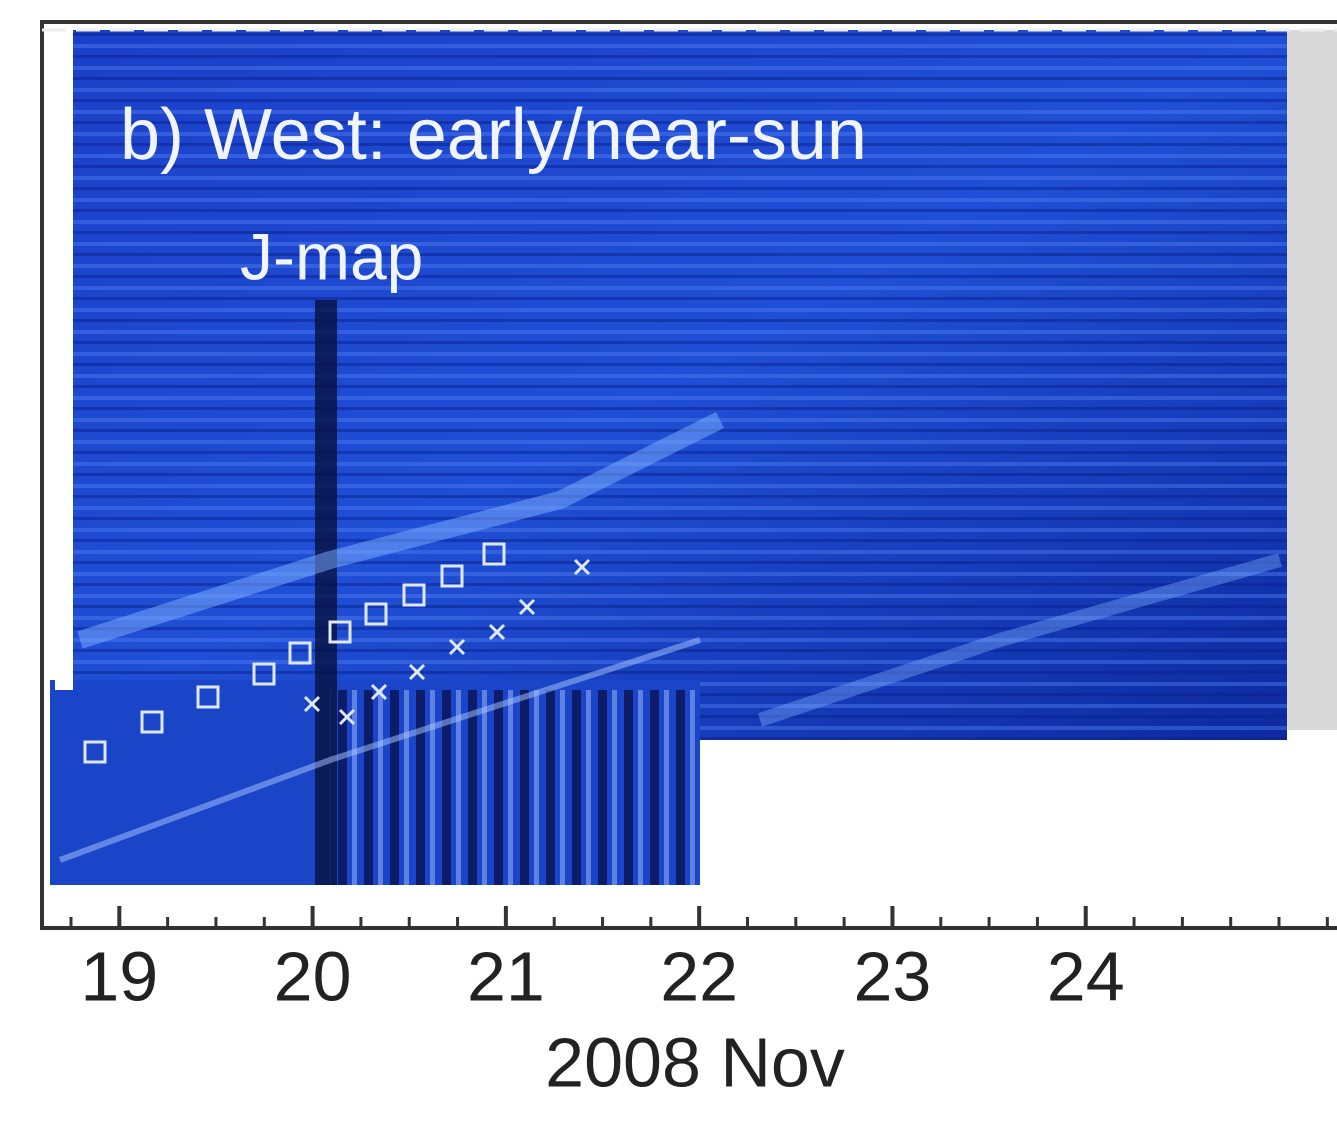  What do you see at coordinates (506, 976) in the screenshot?
I see `x-tick-label: 21` at bounding box center [506, 976].